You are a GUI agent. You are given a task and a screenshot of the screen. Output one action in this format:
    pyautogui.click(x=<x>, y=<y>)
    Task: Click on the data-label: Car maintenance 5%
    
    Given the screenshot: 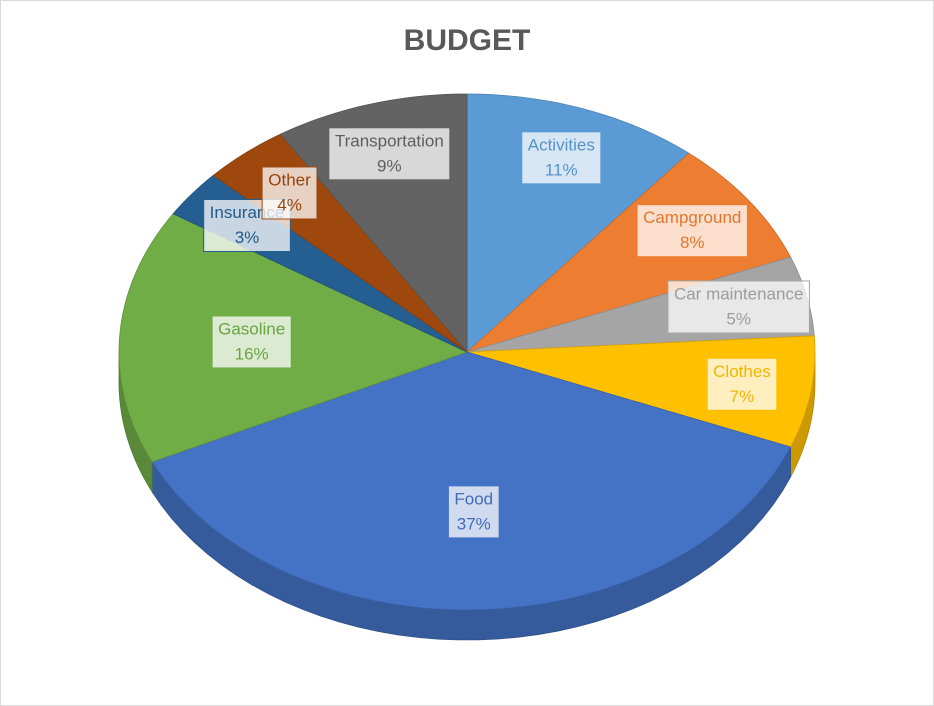 What is the action you would take?
    pyautogui.click(x=738, y=307)
    